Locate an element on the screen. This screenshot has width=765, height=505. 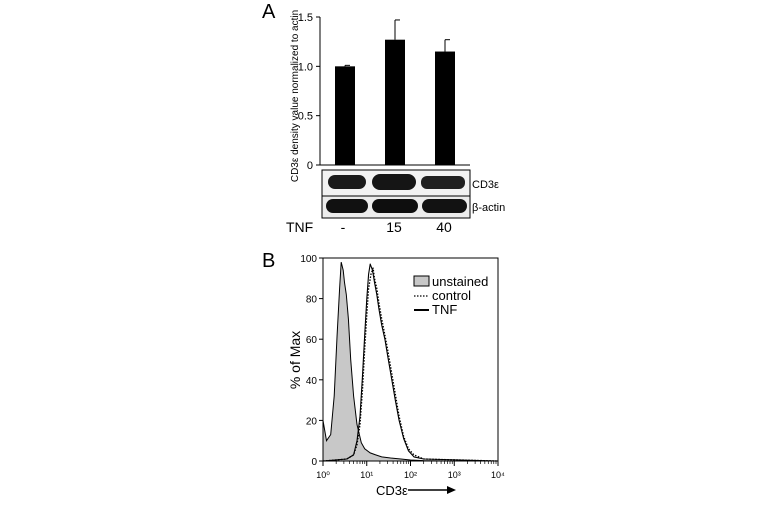
panel-b-y-axis-label: % of Max is located at coordinates (295, 360).